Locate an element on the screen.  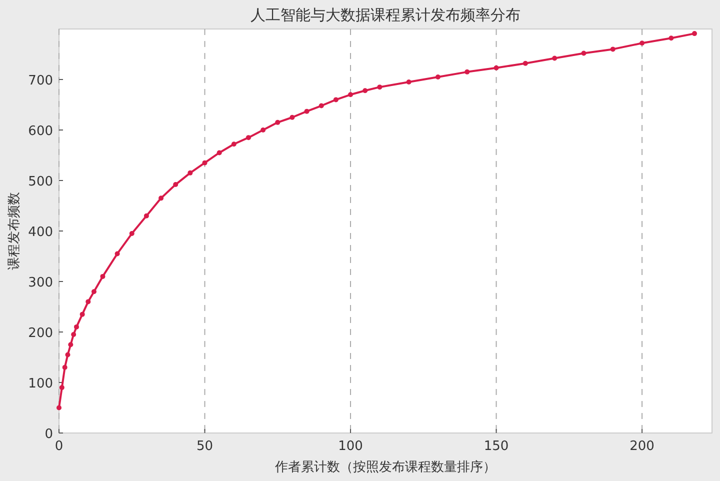
y-axis-title: 课程发布频数 is located at coordinates (14, 231).